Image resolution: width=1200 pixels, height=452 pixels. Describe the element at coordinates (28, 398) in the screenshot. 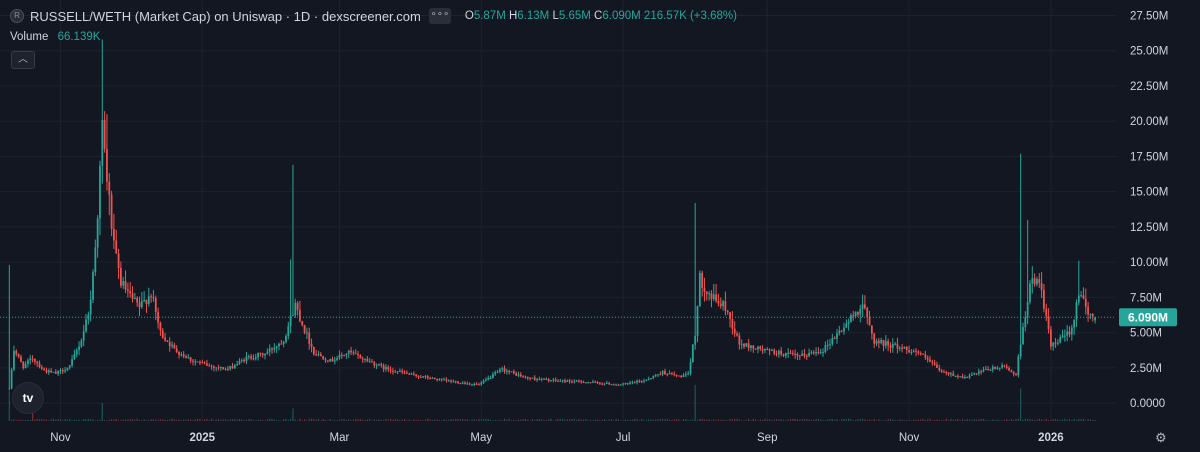

I see `tradingview-logo-icon: tv` at that location.